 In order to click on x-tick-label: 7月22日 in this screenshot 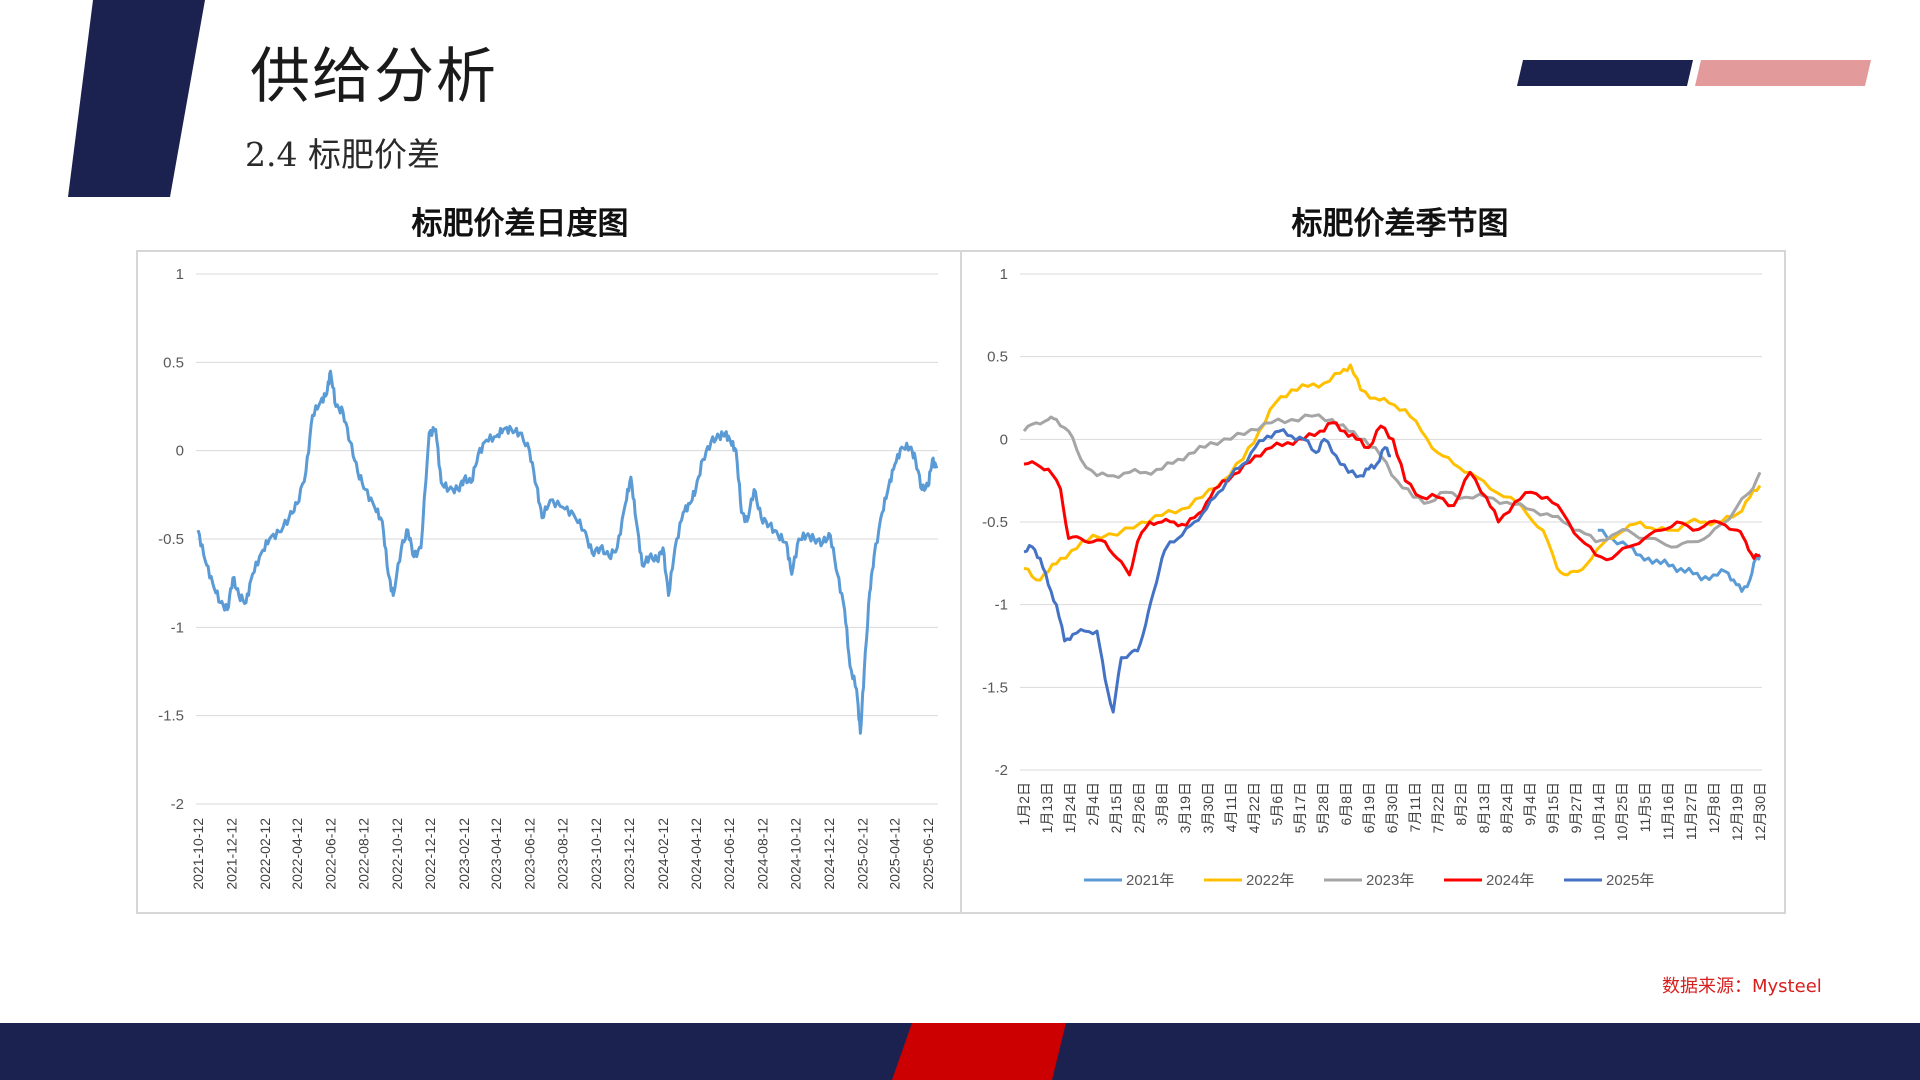, I will do `click(1438, 807)`.